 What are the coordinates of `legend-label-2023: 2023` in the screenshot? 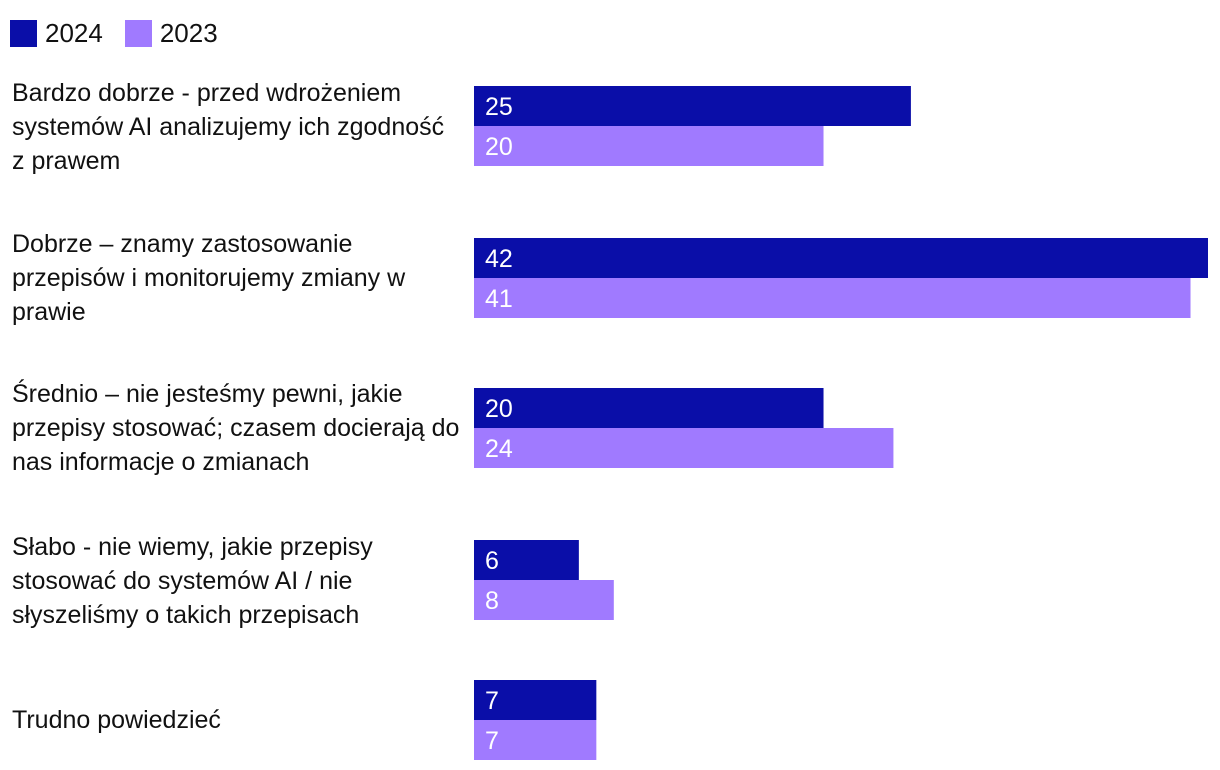 It's located at (188, 33).